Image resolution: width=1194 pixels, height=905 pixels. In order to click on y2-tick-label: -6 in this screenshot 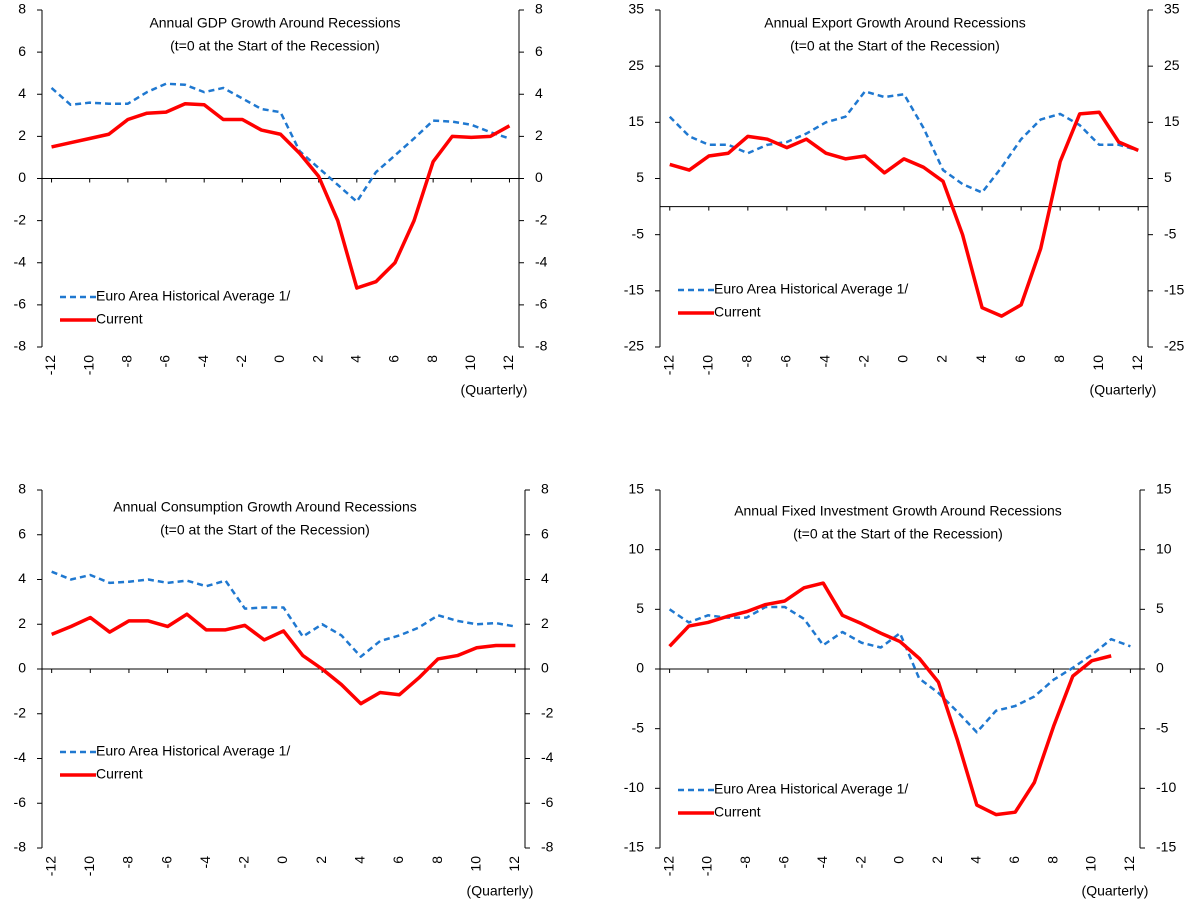, I will do `click(541, 304)`.